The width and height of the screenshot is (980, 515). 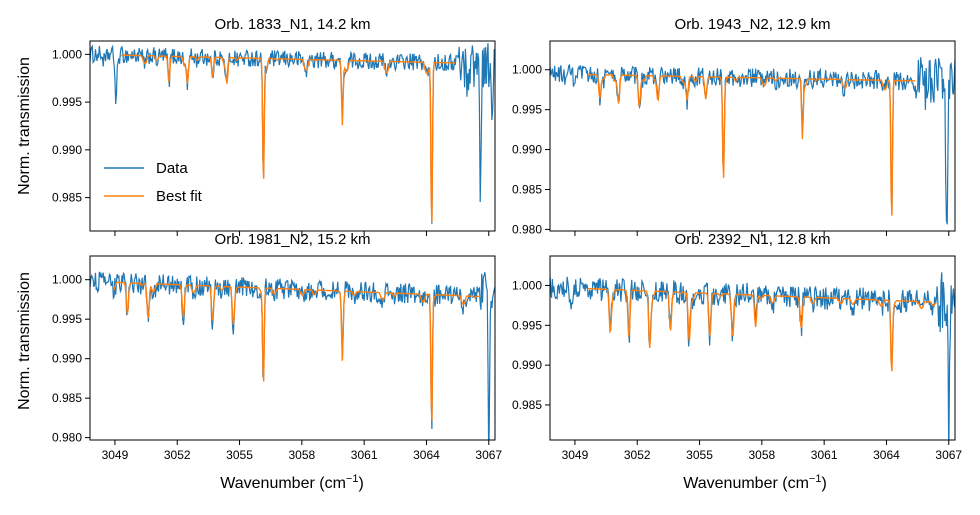 I want to click on xlabel-right: Wavenumber (cm−1), so click(x=755, y=482).